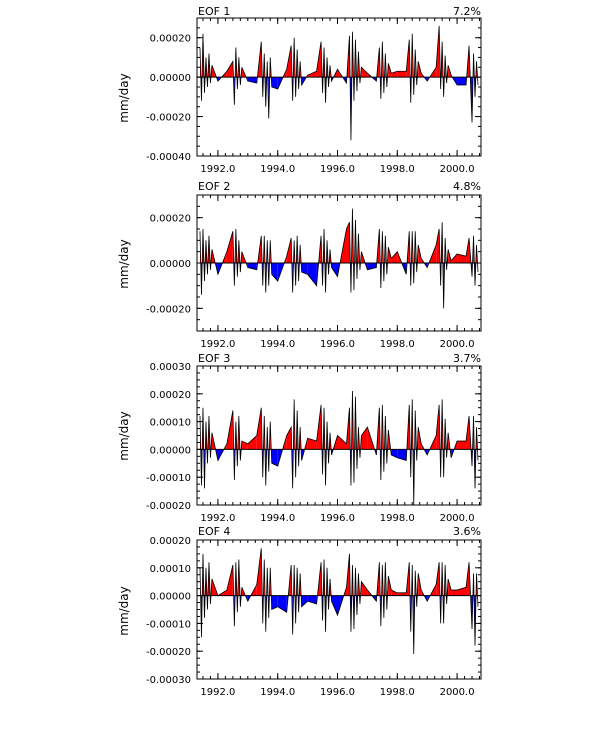 The image size is (607, 733). What do you see at coordinates (214, 358) in the screenshot?
I see `panel-title: EOF 3` at bounding box center [214, 358].